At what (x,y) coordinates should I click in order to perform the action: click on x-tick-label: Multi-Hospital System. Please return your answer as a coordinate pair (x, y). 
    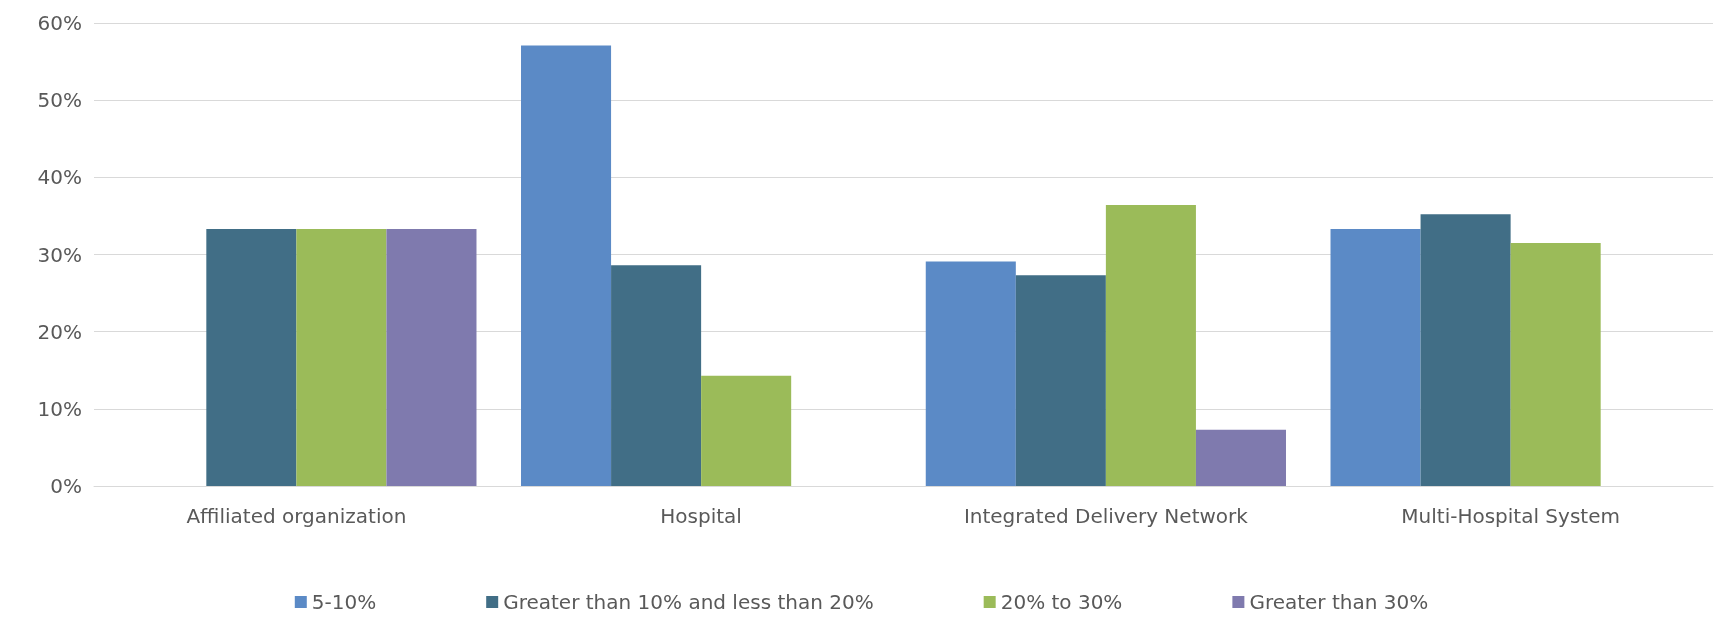
    Looking at the image, I should click on (1510, 516).